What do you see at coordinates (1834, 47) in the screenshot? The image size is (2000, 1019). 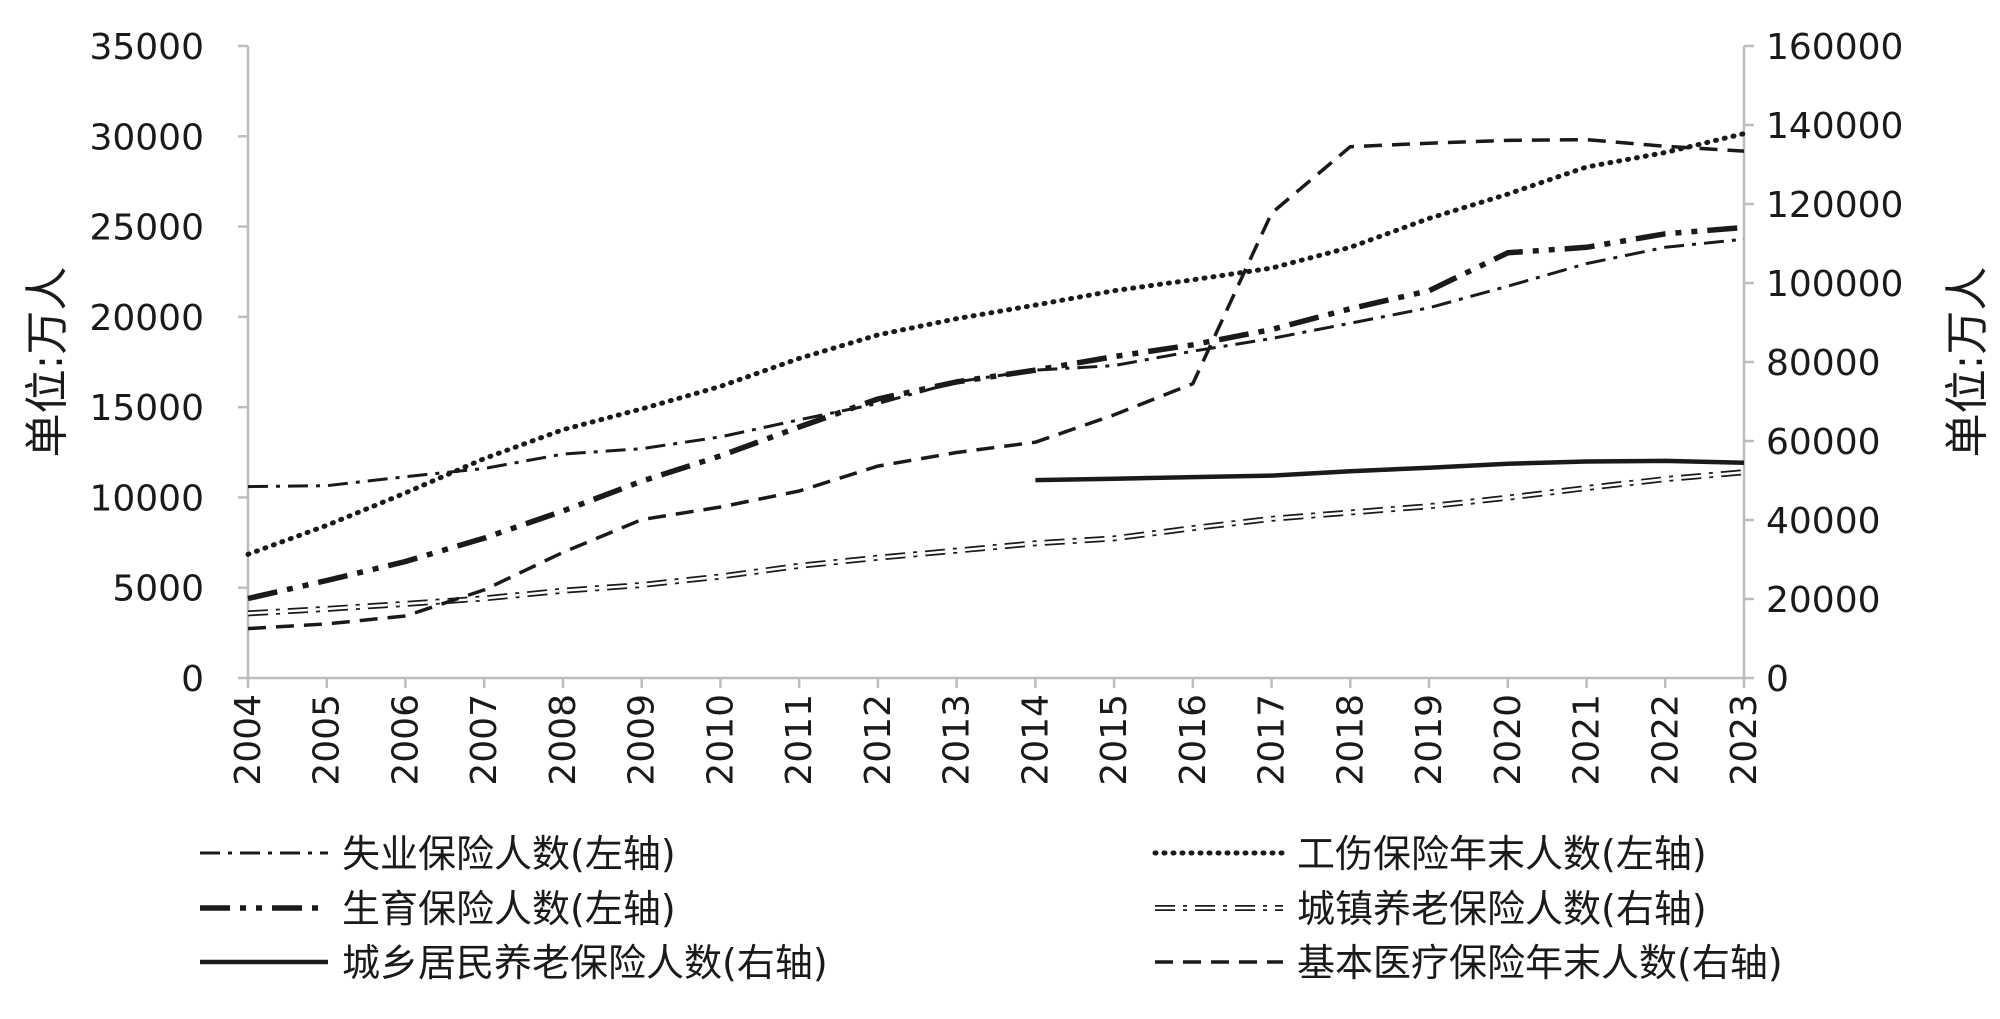 I see `y-right-tick-label: 160000` at bounding box center [1834, 47].